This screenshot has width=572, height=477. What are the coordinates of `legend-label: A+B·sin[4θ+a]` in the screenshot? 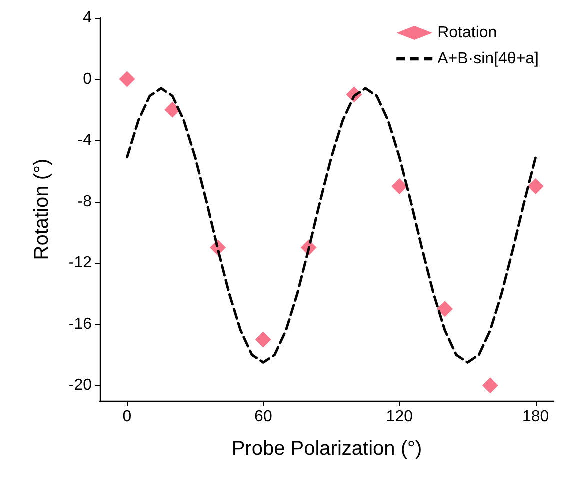 It's located at (489, 59).